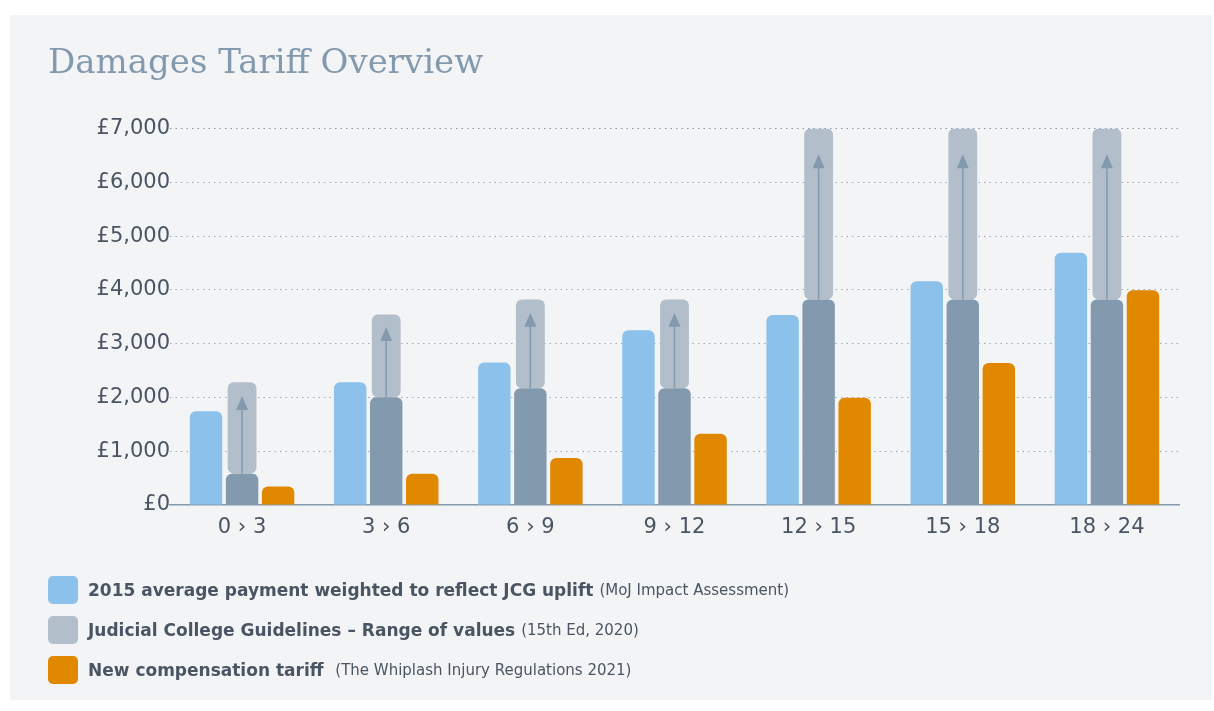  I want to click on x-tick-label: 12 › 15, so click(819, 525).